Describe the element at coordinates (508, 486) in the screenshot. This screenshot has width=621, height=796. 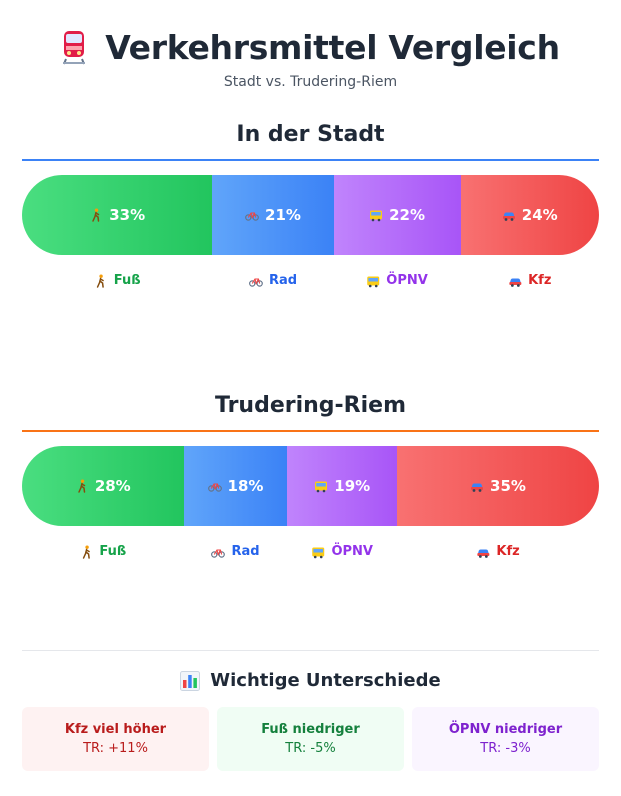
I see `data-label-kfz: 35%` at that location.